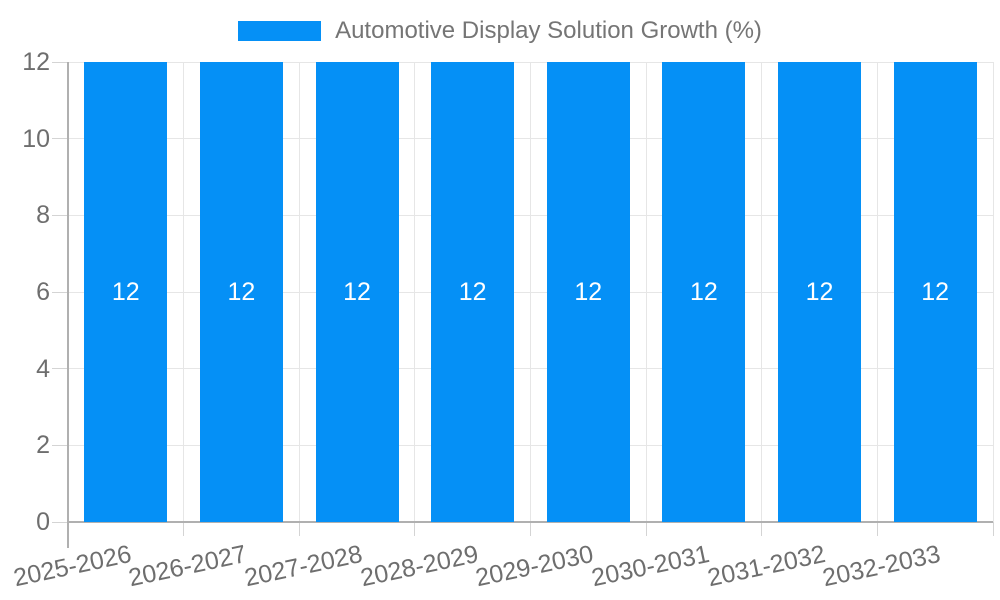 The height and width of the screenshot is (600, 1000). I want to click on y-axis-label: 2, so click(43, 445).